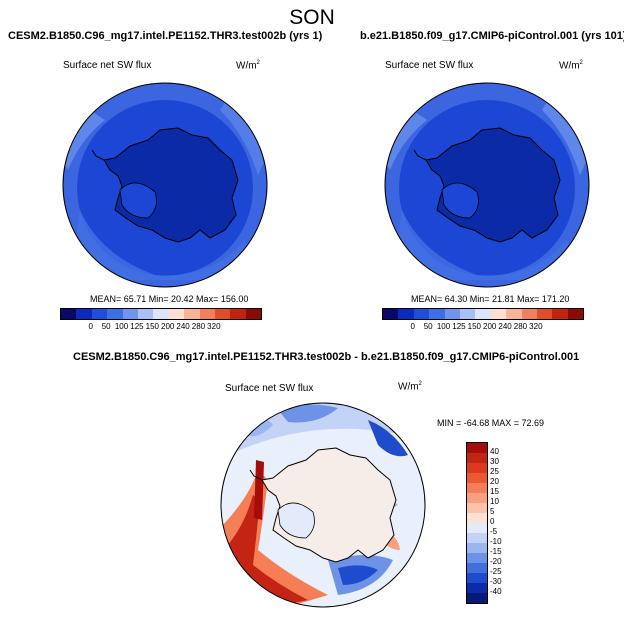 The height and width of the screenshot is (628, 624). I want to click on right-polar-map, so click(487, 185).